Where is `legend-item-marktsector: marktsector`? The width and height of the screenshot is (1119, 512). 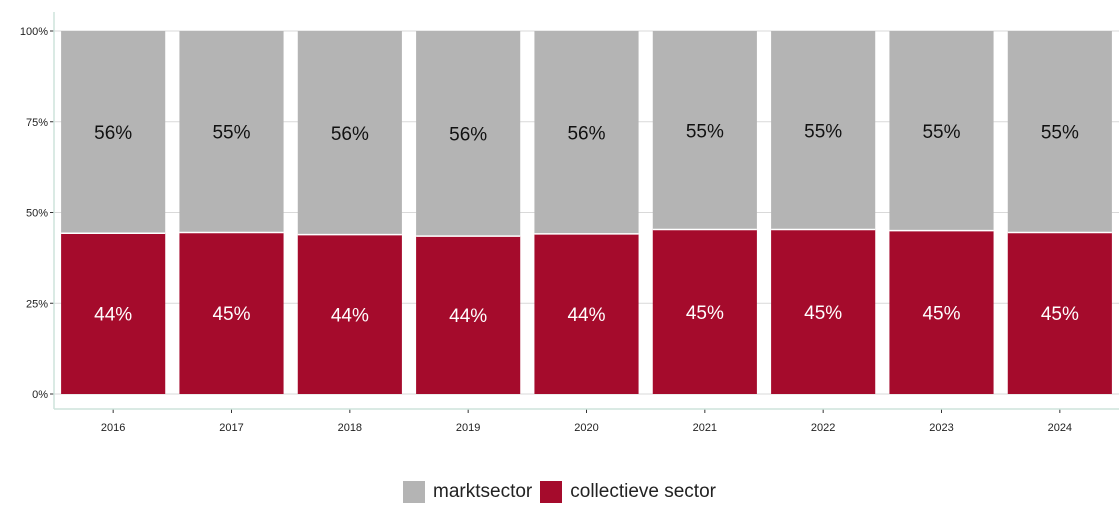 legend-item-marktsector: marktsector is located at coordinates (467, 492).